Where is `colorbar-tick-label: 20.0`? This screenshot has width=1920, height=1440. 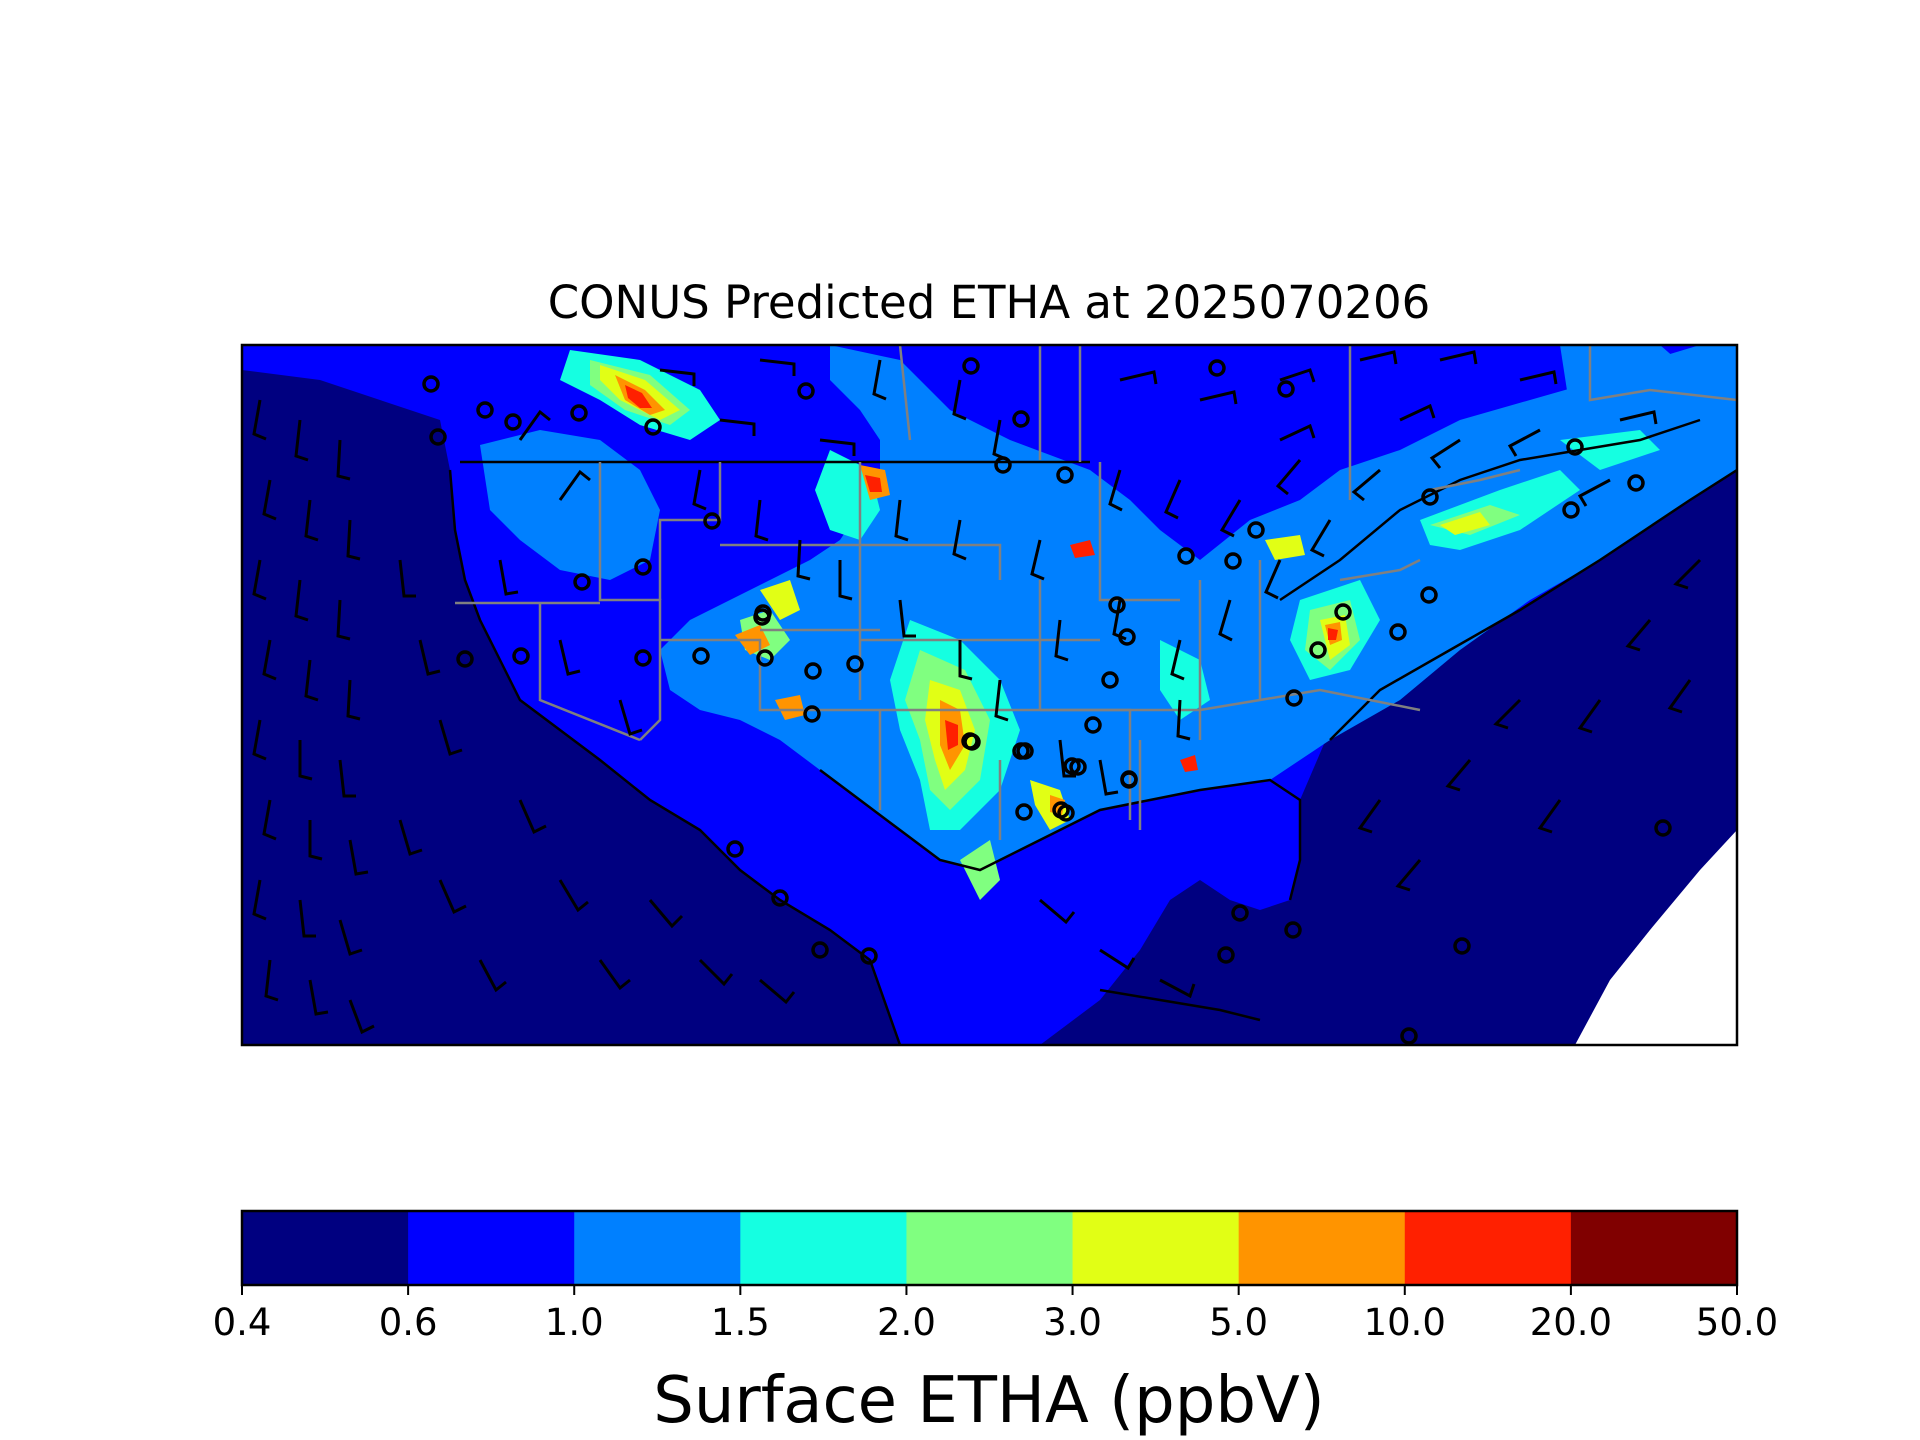 colorbar-tick-label: 20.0 is located at coordinates (1571, 1322).